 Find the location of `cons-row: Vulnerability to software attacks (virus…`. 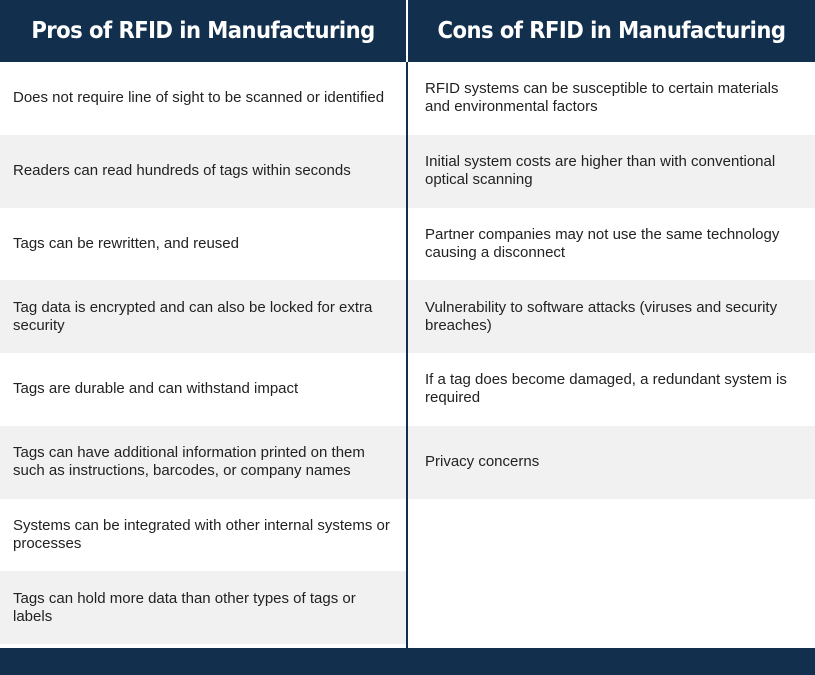

cons-row: Vulnerability to software attacks (virus… is located at coordinates (611, 316).